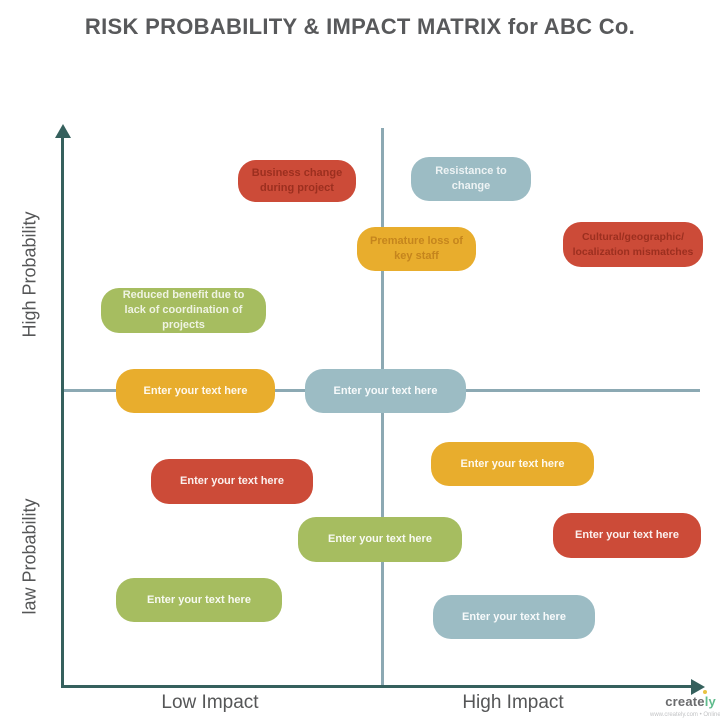 This screenshot has width=720, height=726. Describe the element at coordinates (62, 412) in the screenshot. I see `probability-axis-line` at that location.